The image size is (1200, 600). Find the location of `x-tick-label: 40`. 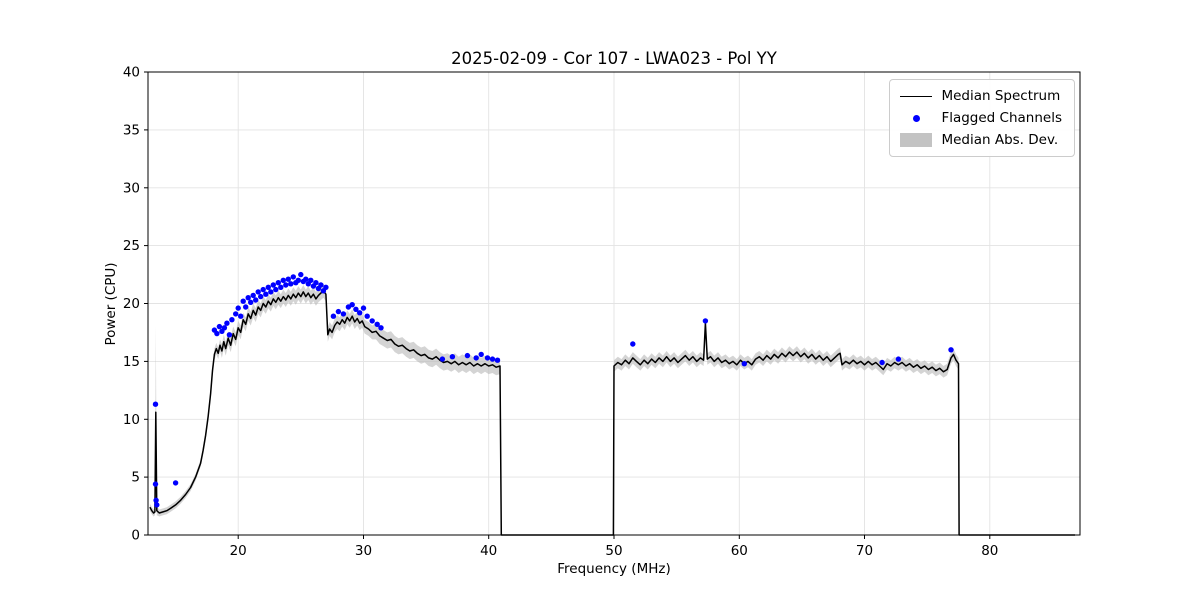

x-tick-label: 40 is located at coordinates (488, 551).